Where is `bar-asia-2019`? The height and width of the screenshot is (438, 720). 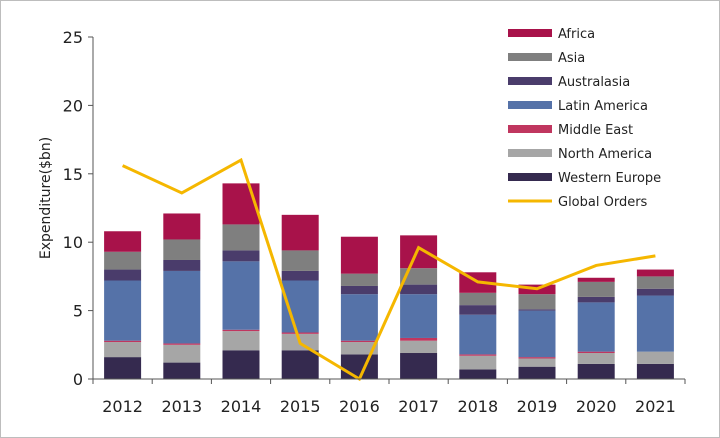
bar-asia-2019 is located at coordinates (537, 302).